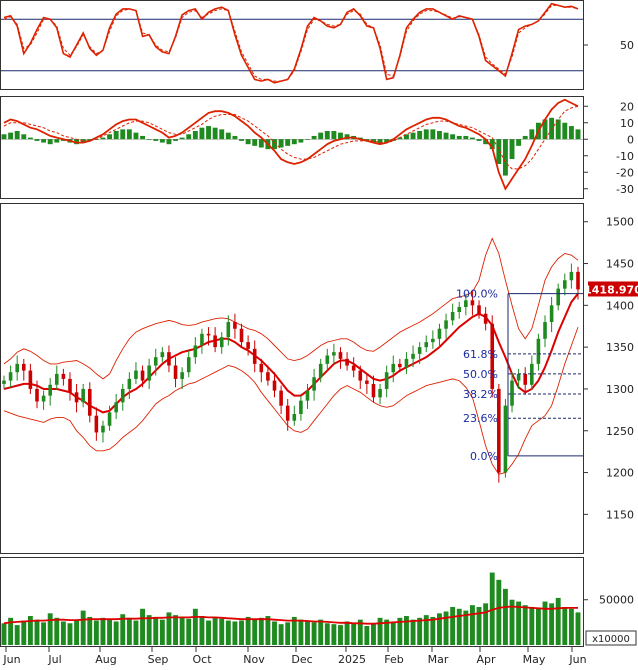 The height and width of the screenshot is (670, 638). I want to click on fib-level-label: 100.0%, so click(477, 294).